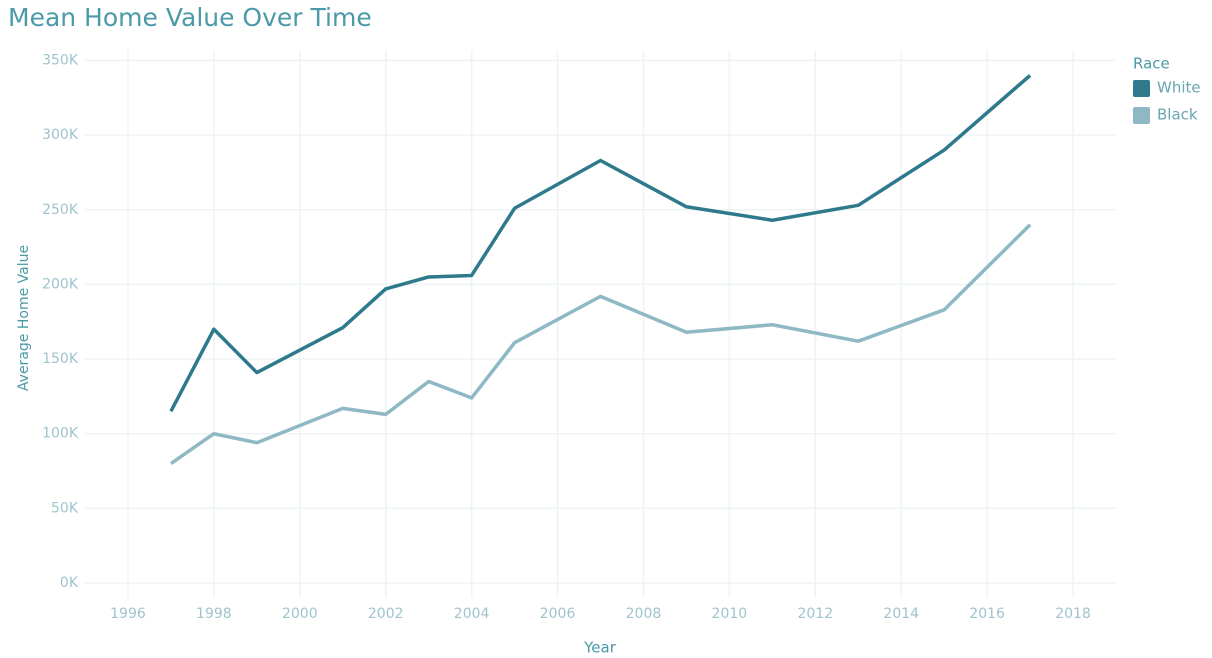  Describe the element at coordinates (60, 434) in the screenshot. I see `y-tick-label: 100K` at that location.